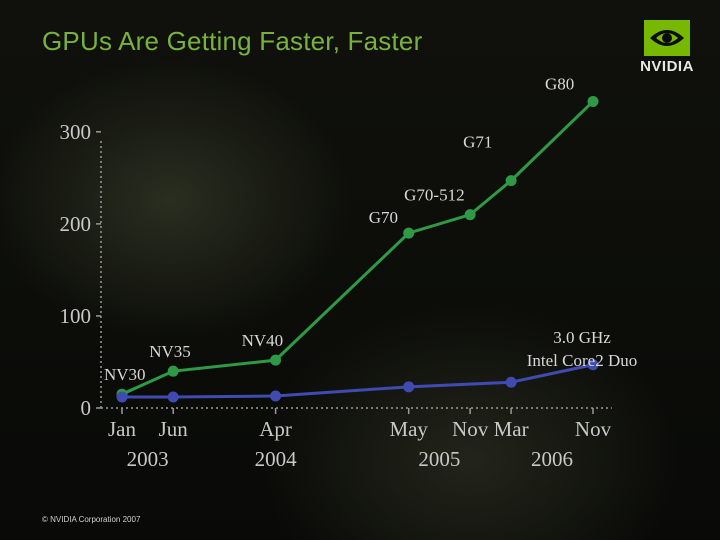 The width and height of the screenshot is (720, 540). I want to click on y-tick-label: 300, so click(76, 132).